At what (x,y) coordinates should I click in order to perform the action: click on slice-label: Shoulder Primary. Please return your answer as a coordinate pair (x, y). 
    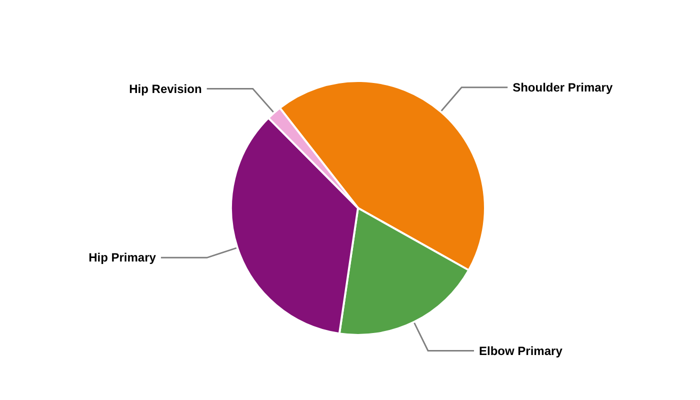
    Looking at the image, I should click on (562, 87).